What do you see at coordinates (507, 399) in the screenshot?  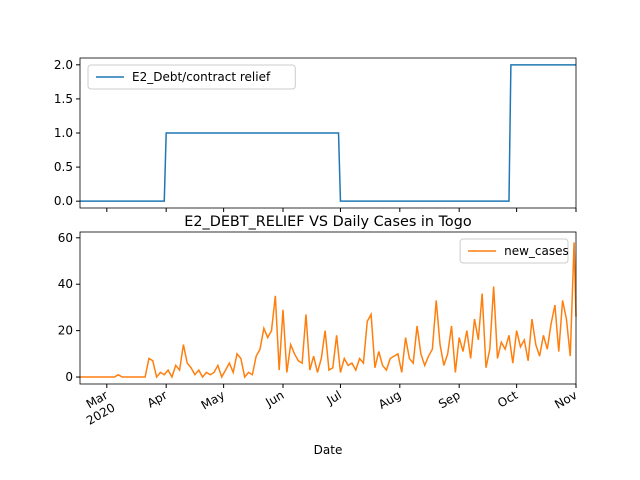 I see `x-tick-label: Oct` at bounding box center [507, 399].